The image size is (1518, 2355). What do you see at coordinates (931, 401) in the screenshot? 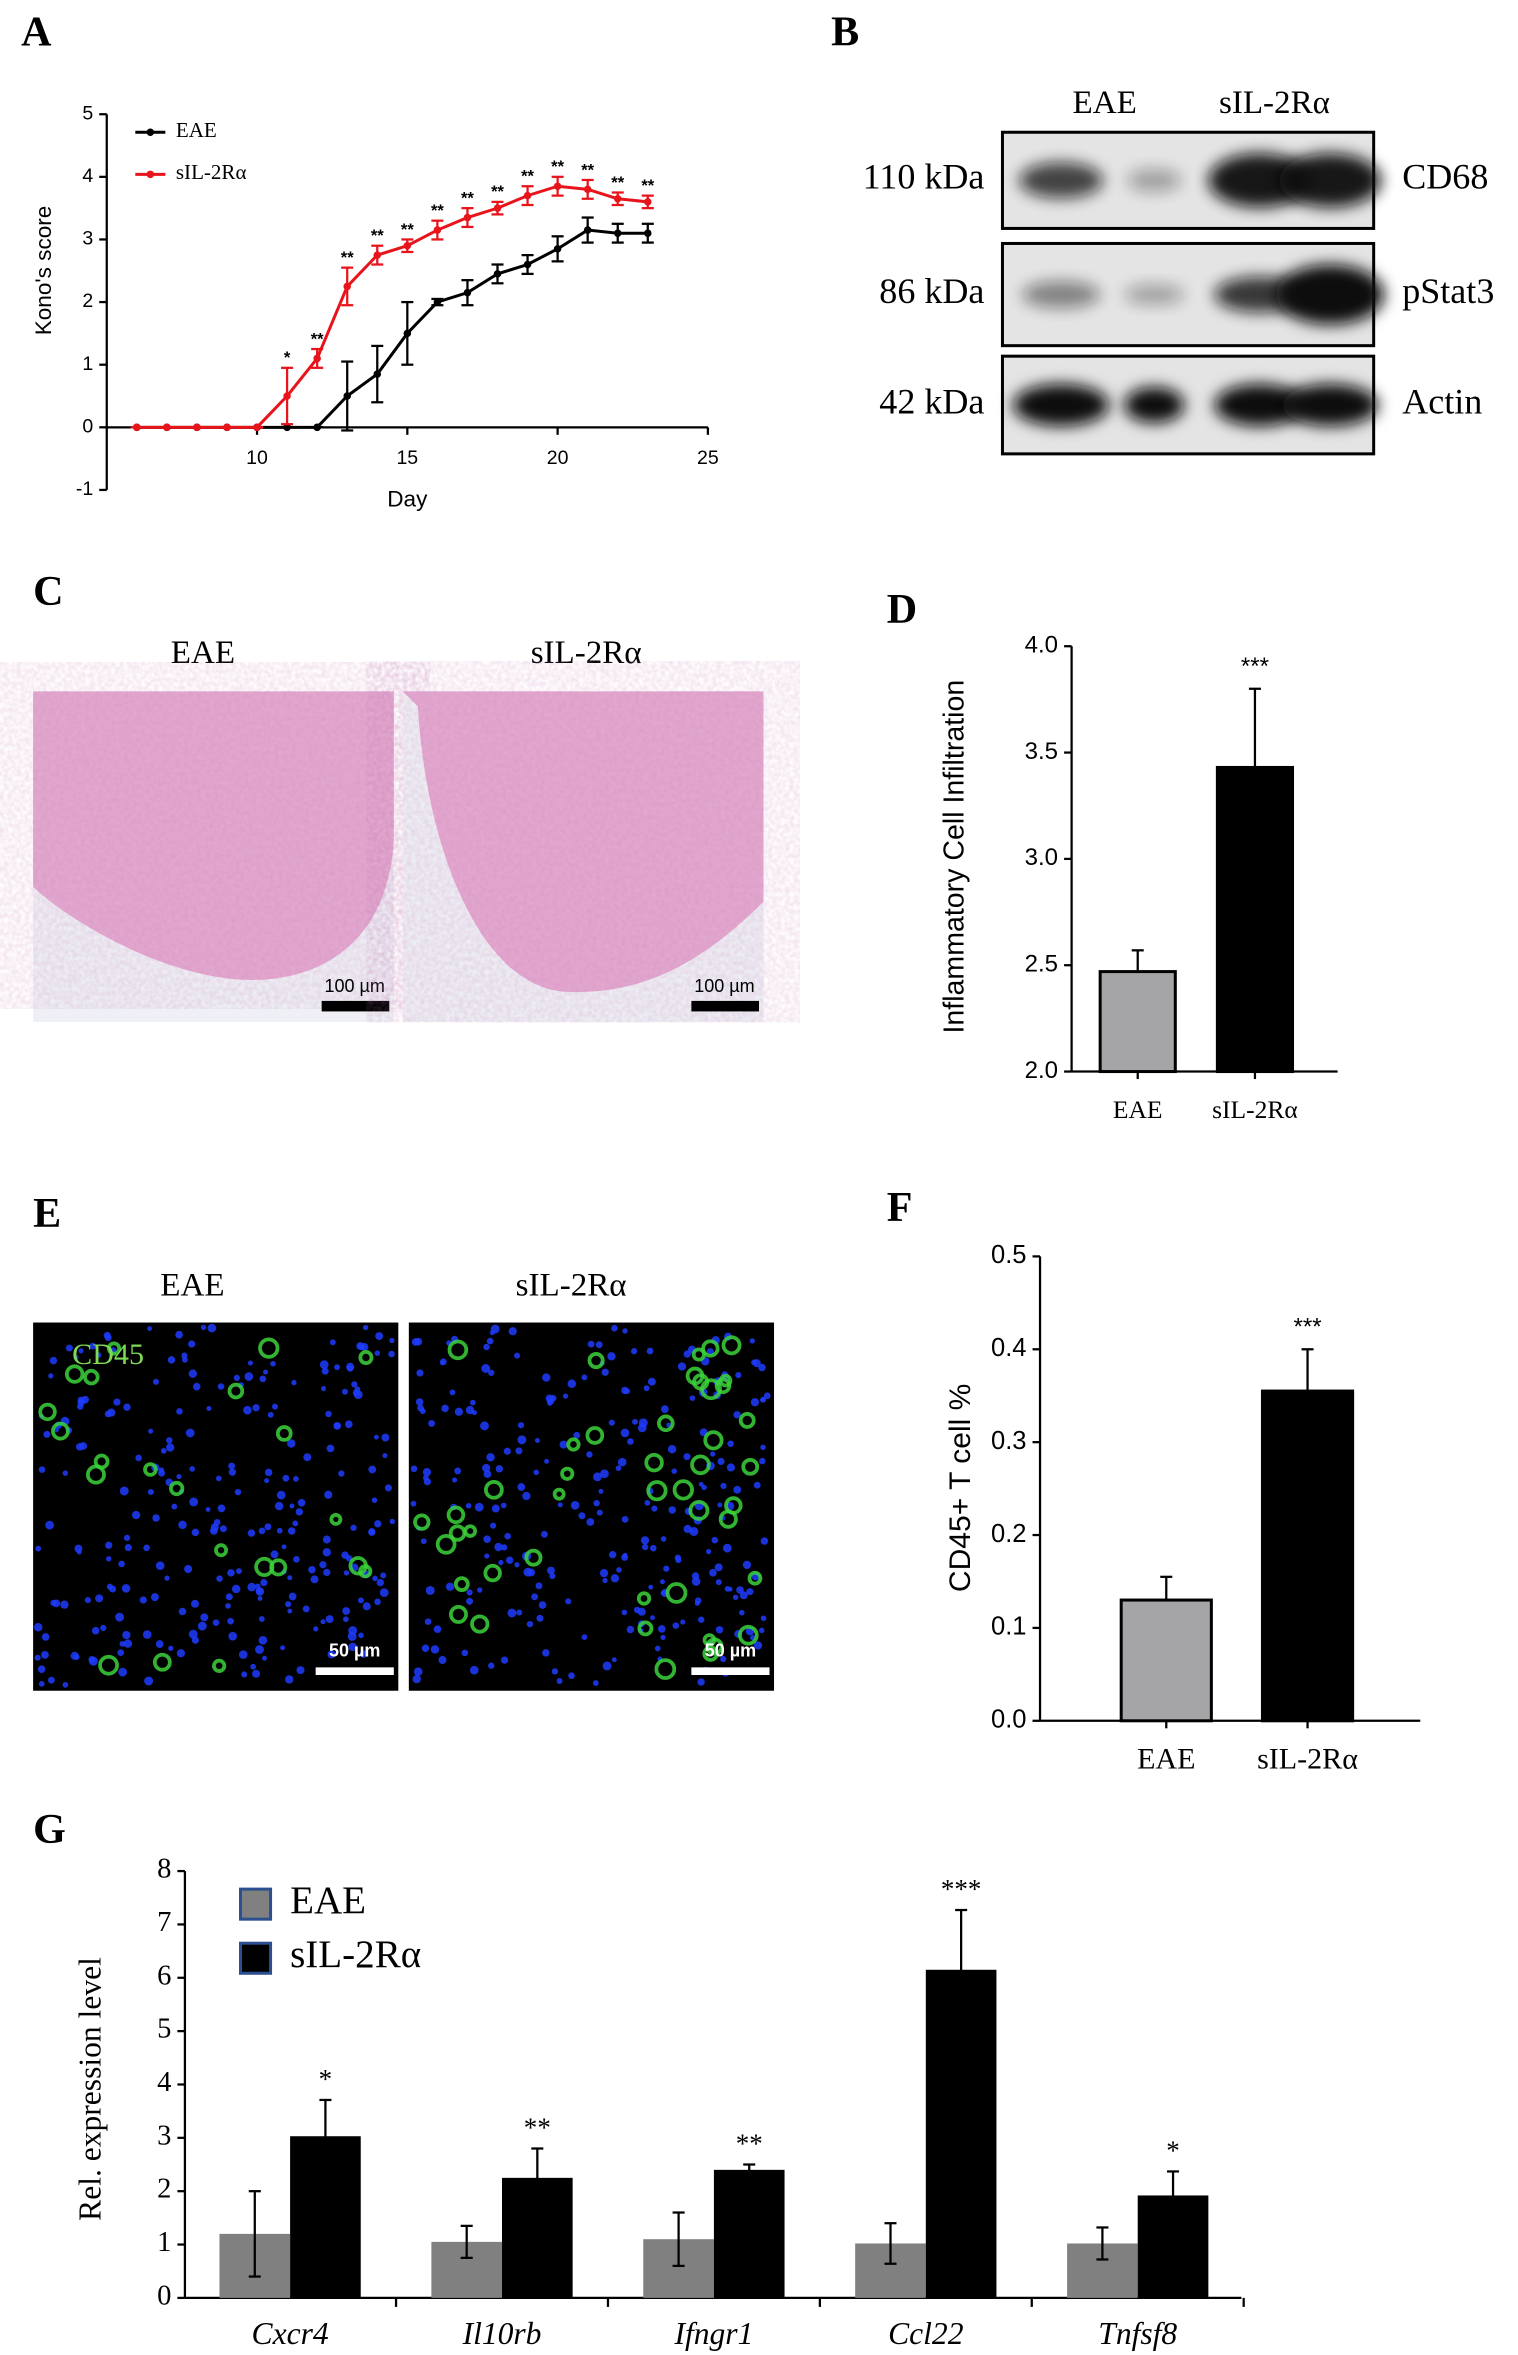
I see `blot-size: 42 kDa` at bounding box center [931, 401].